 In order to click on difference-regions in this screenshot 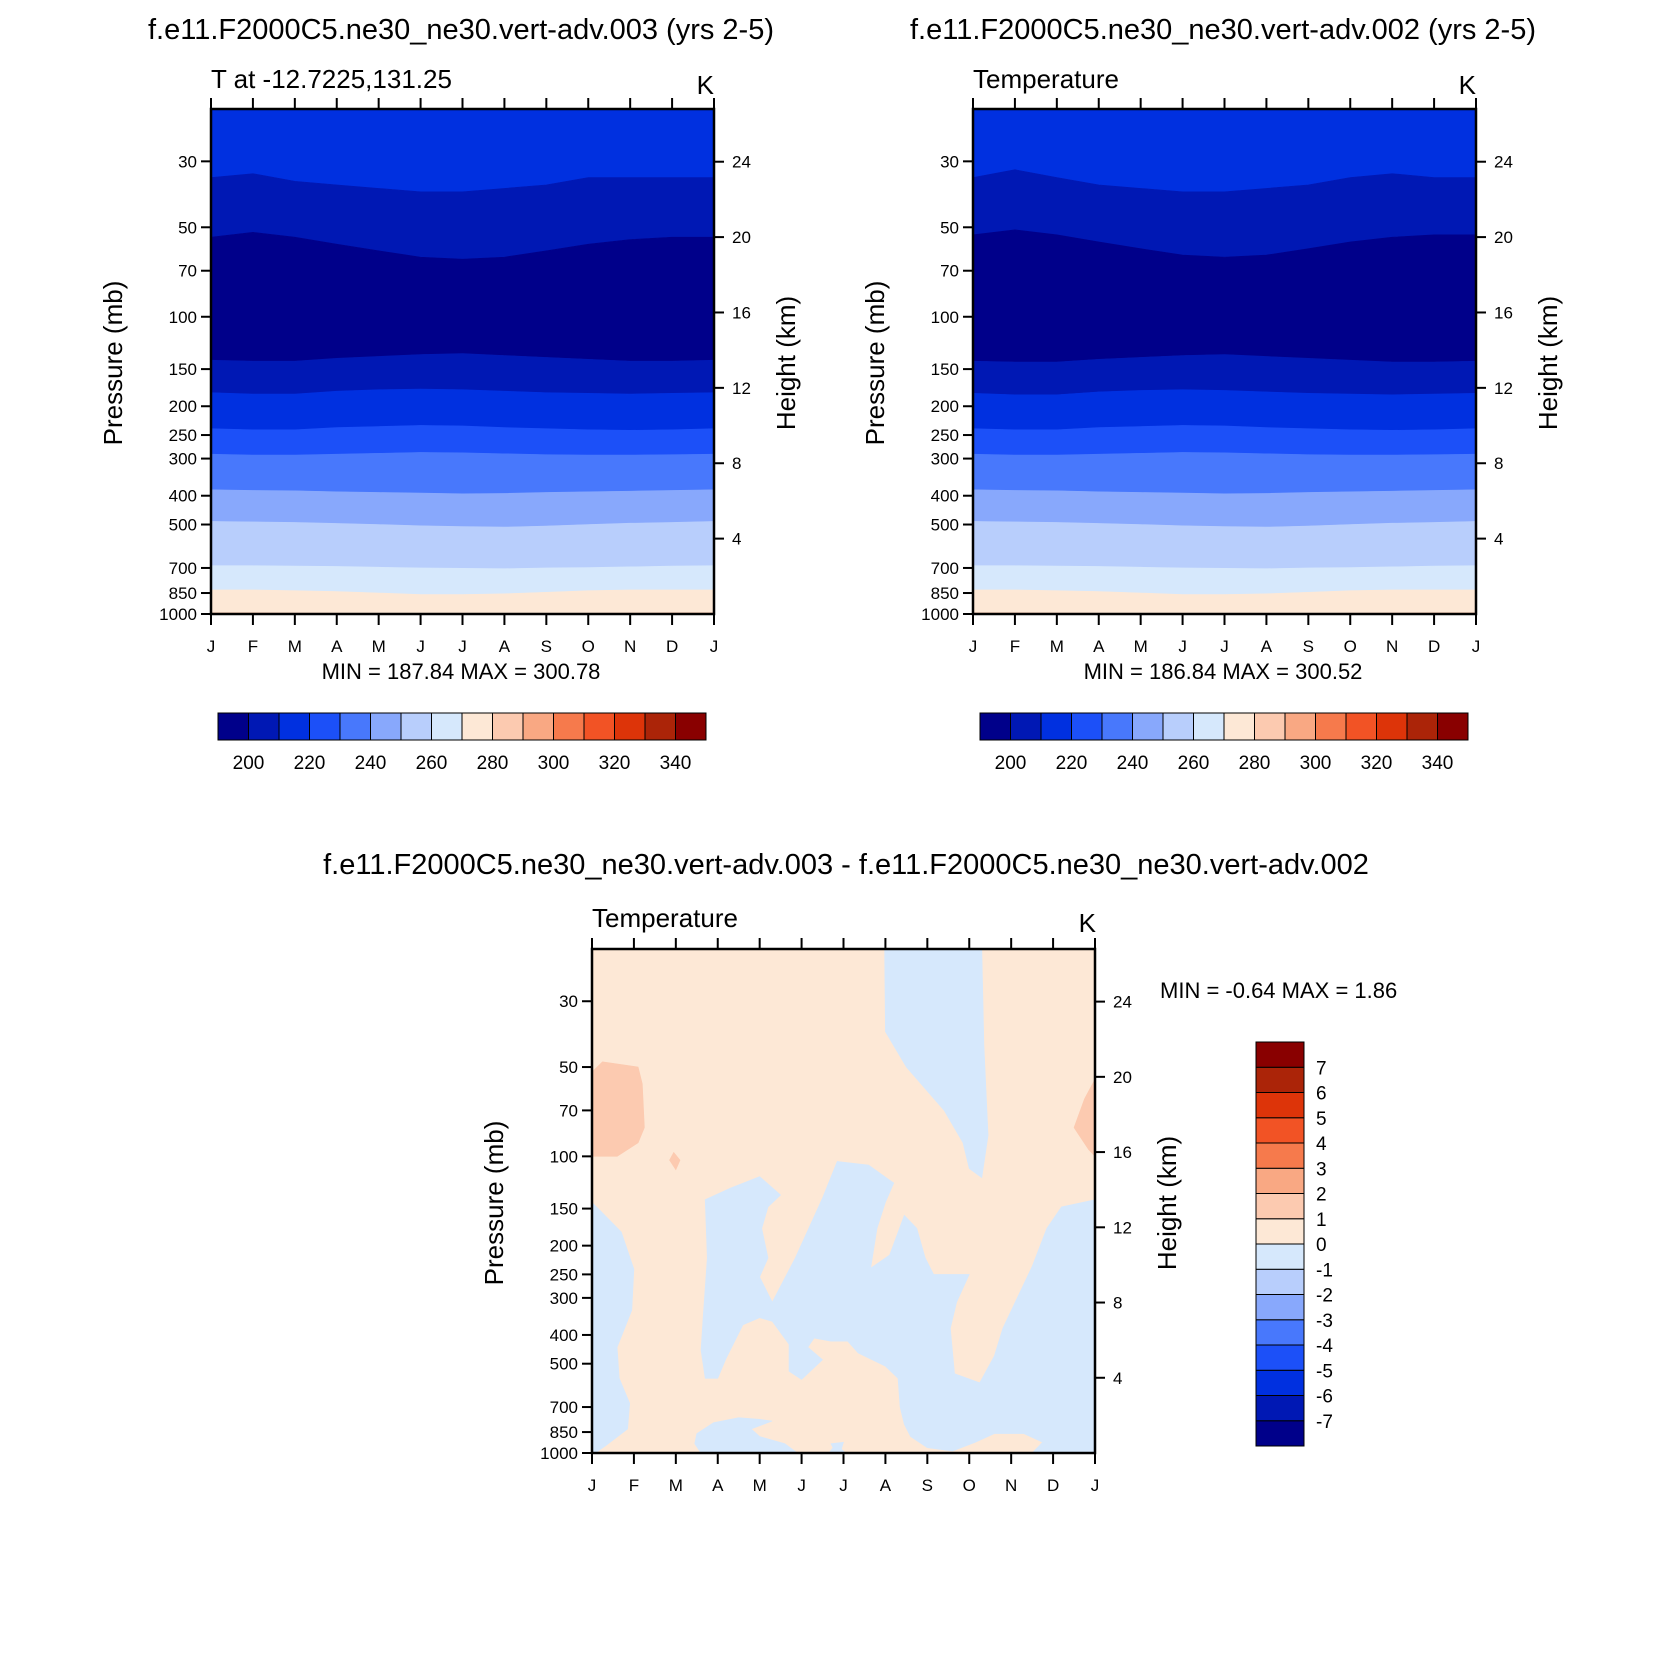, I will do `click(843, 1201)`.